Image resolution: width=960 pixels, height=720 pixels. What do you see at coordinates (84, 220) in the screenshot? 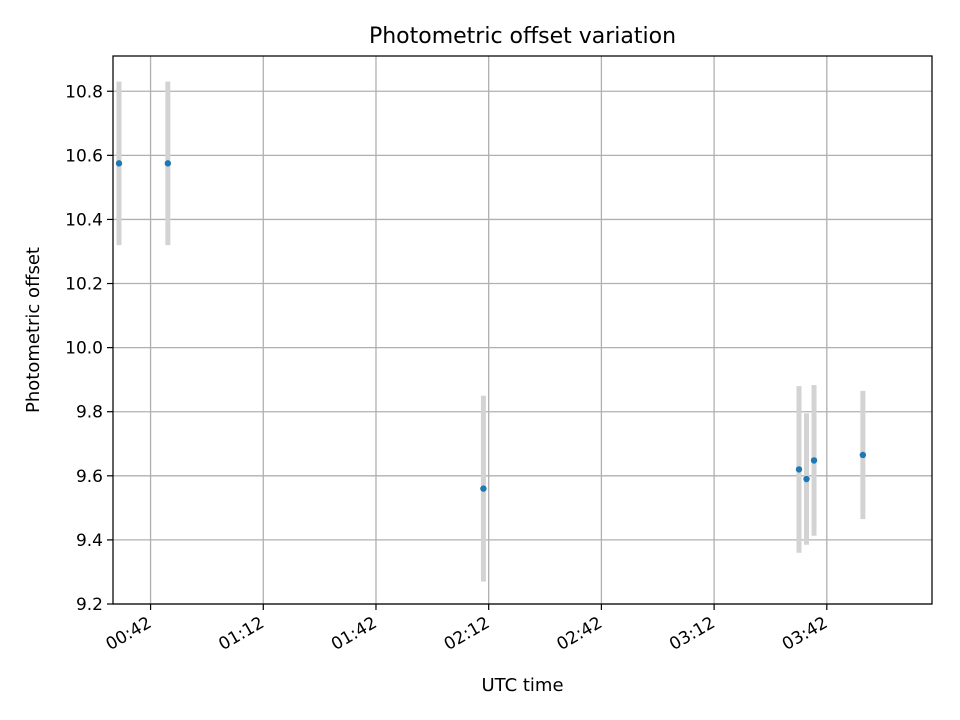
I see `y-tick-label: 10.4` at bounding box center [84, 220].